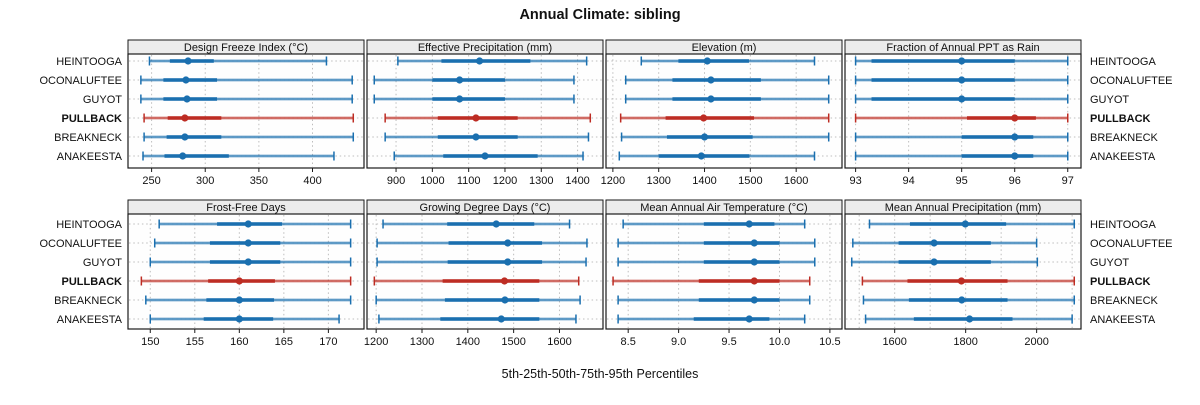 Image resolution: width=1200 pixels, height=405 pixels. What do you see at coordinates (1131, 244) in the screenshot?
I see `site-label-right-oconaluftee: OCONALUFTEE` at bounding box center [1131, 244].